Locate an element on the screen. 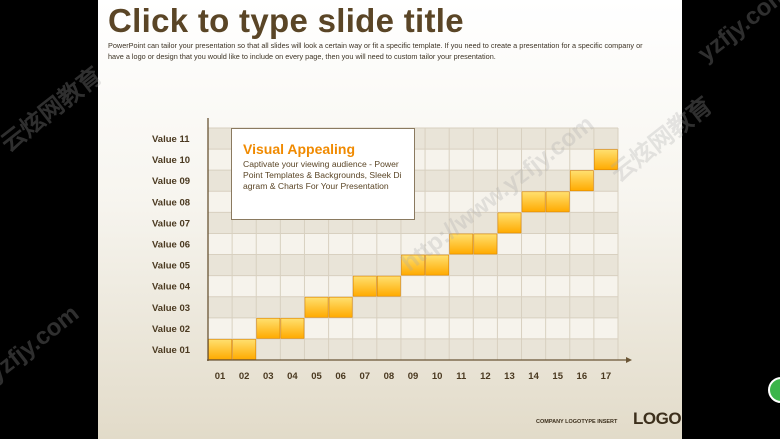  x-axis-arrow is located at coordinates (629, 360).